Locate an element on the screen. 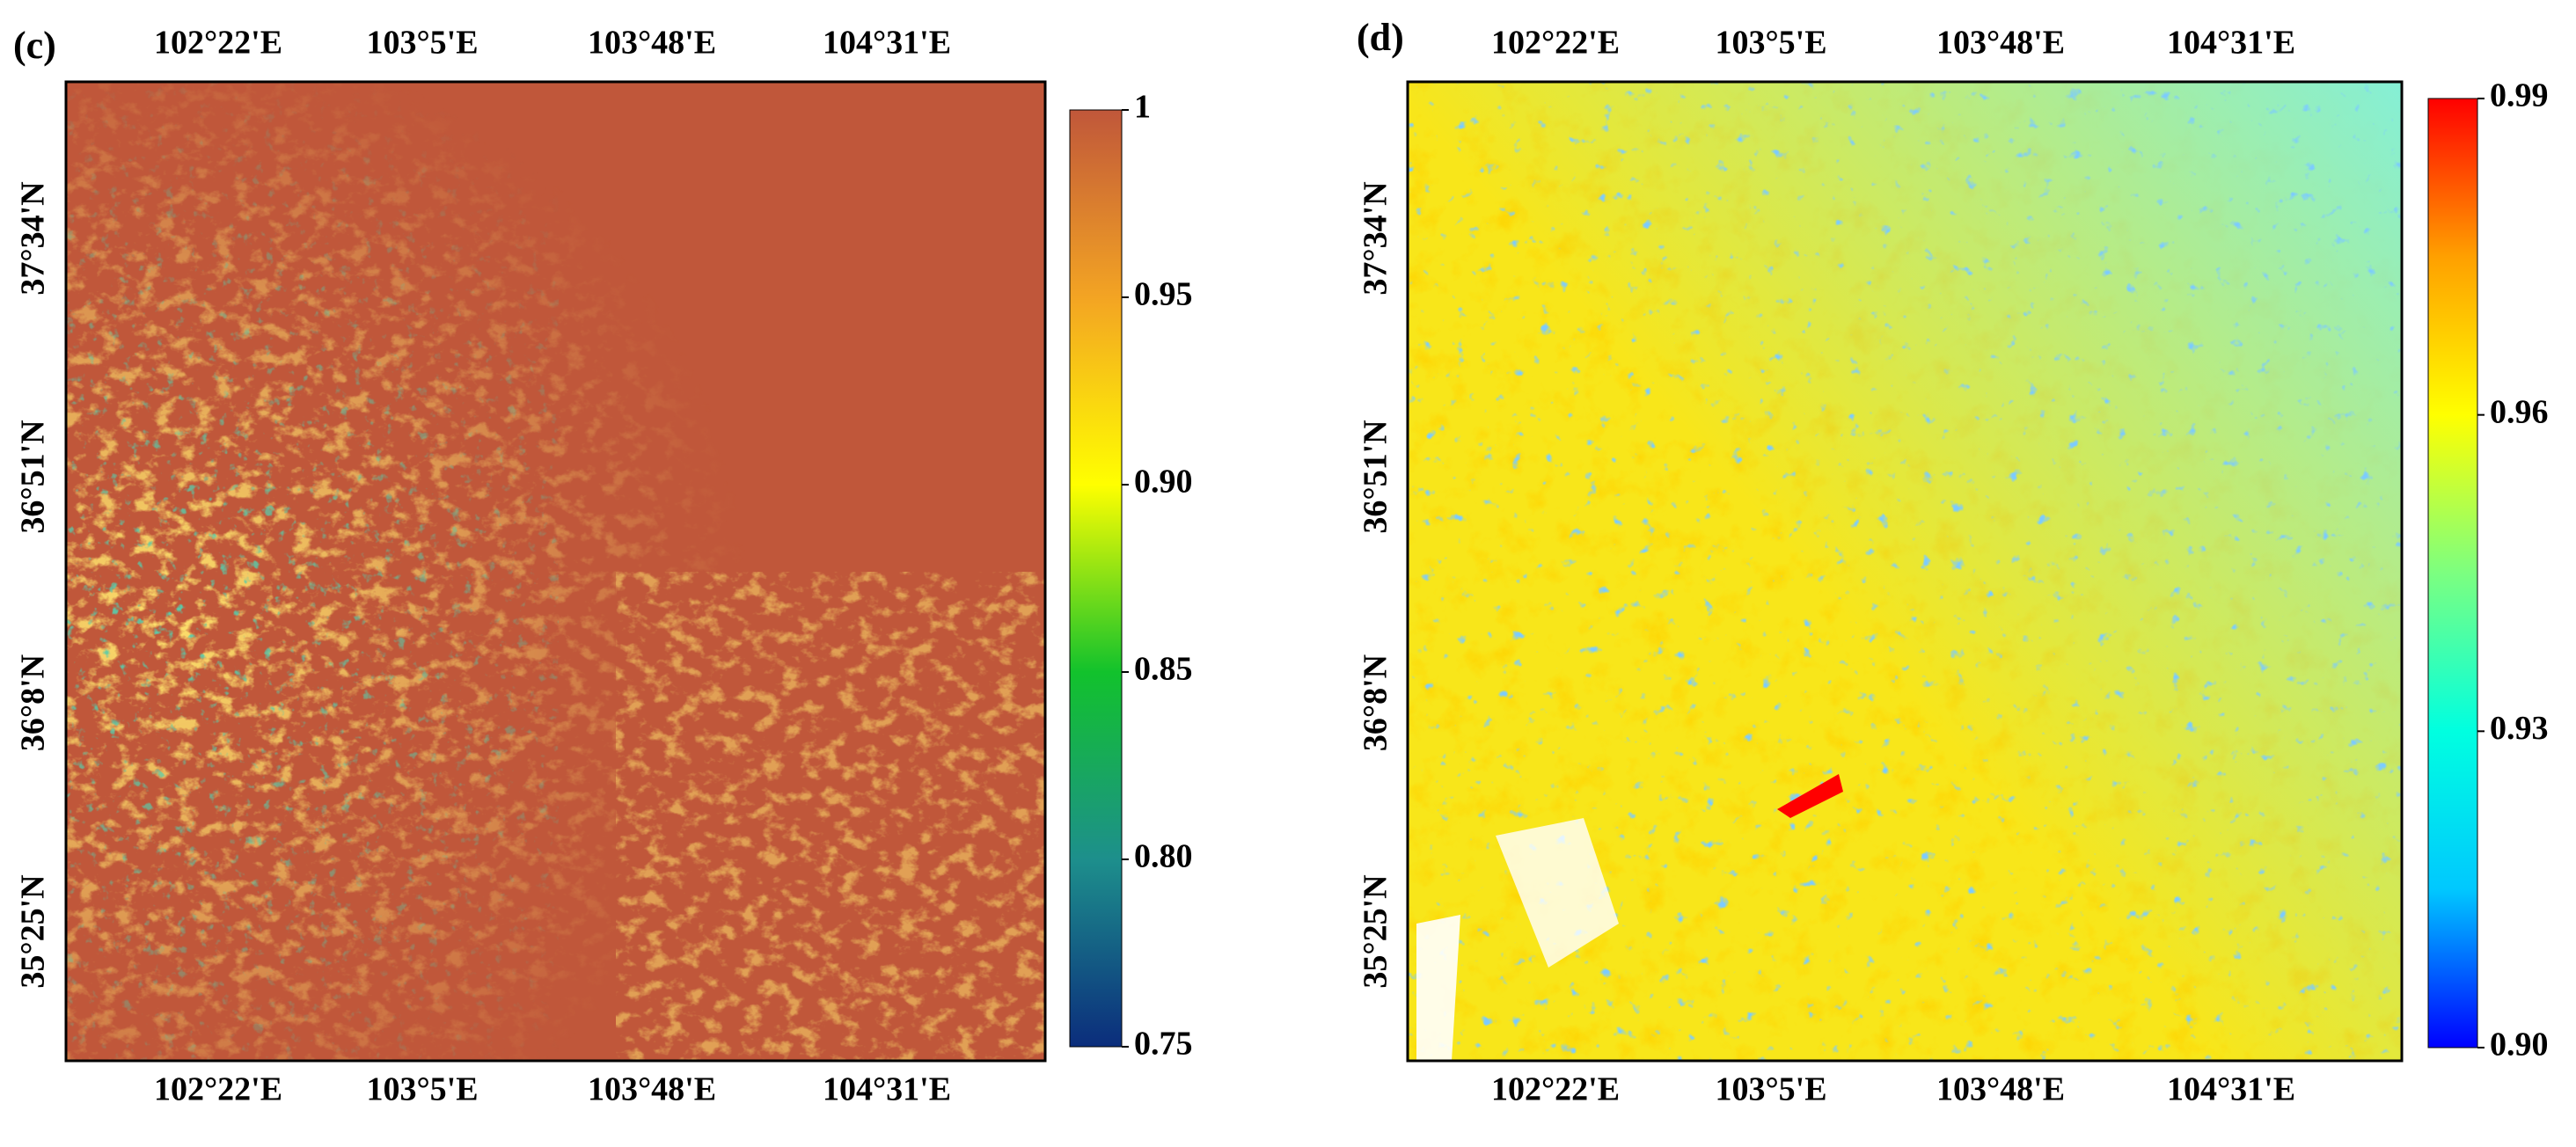  colorbar-tick-label: 1 is located at coordinates (1142, 107).